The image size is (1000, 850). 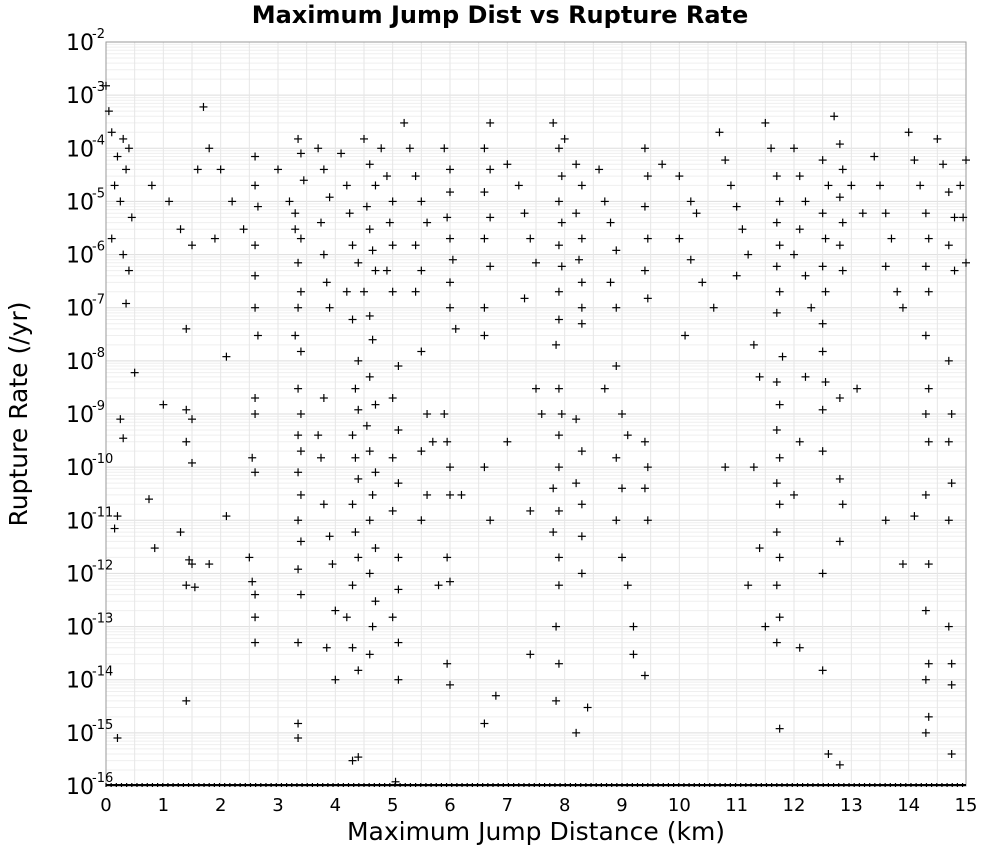 What do you see at coordinates (163, 805) in the screenshot?
I see `x-tick-label: 1` at bounding box center [163, 805].